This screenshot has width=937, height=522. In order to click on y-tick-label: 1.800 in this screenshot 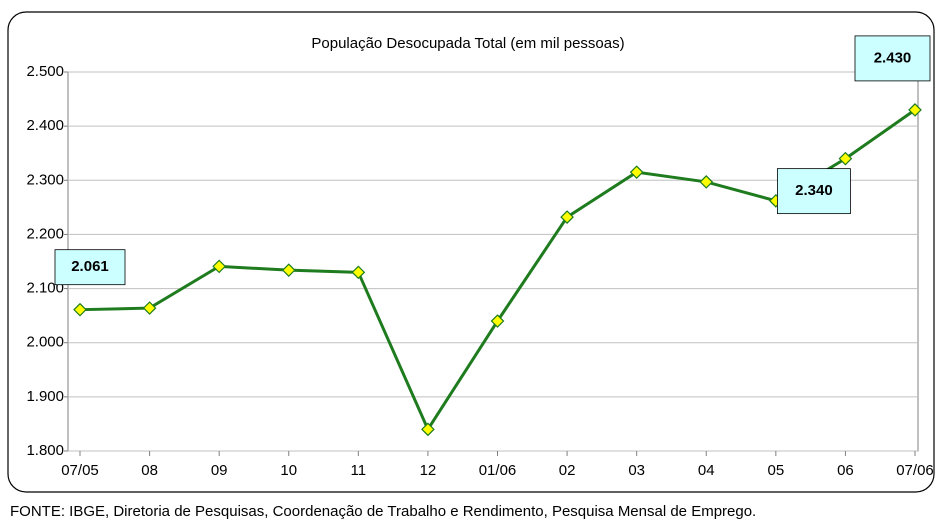, I will do `click(45, 450)`.